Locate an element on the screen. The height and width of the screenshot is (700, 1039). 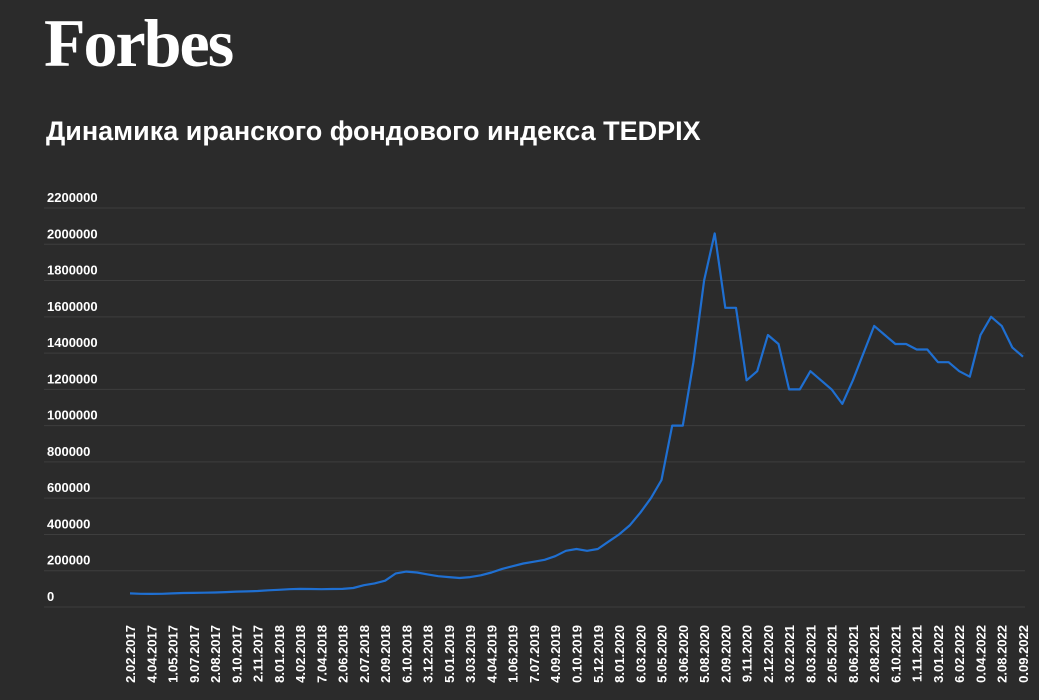
x-tick-label: 5.01.2019 is located at coordinates (449, 654).